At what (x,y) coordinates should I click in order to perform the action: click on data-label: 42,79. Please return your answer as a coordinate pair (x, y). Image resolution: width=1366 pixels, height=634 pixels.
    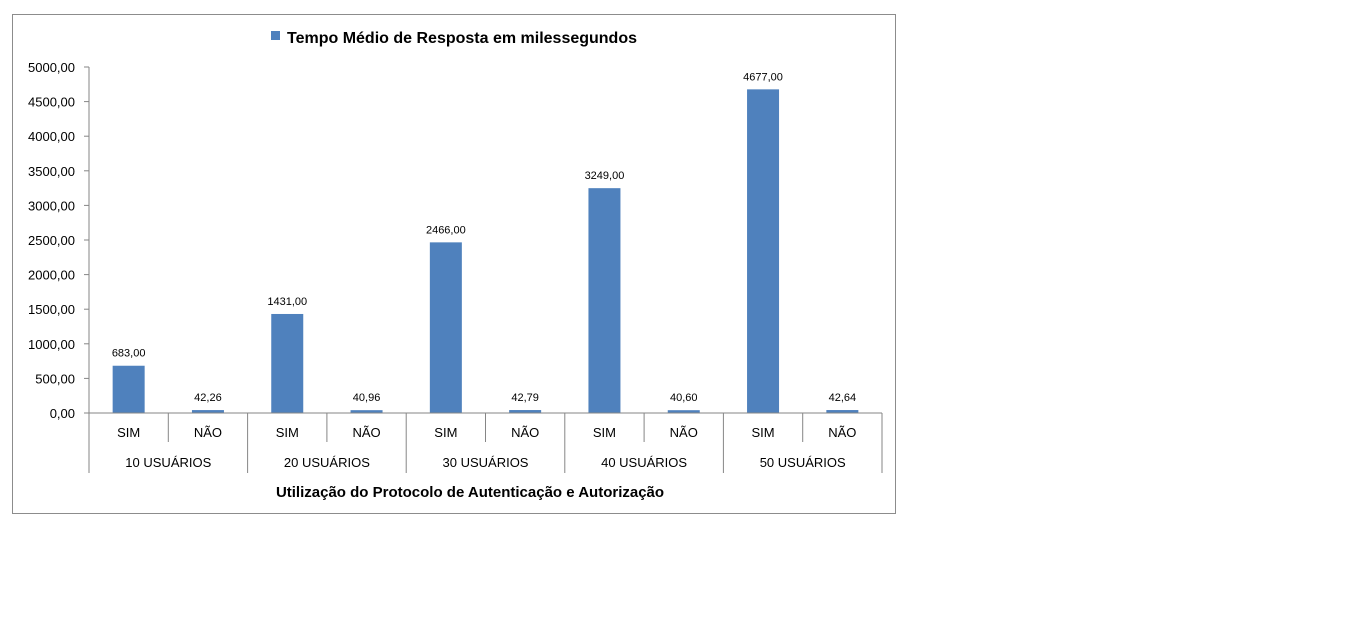
    Looking at the image, I should click on (525, 398).